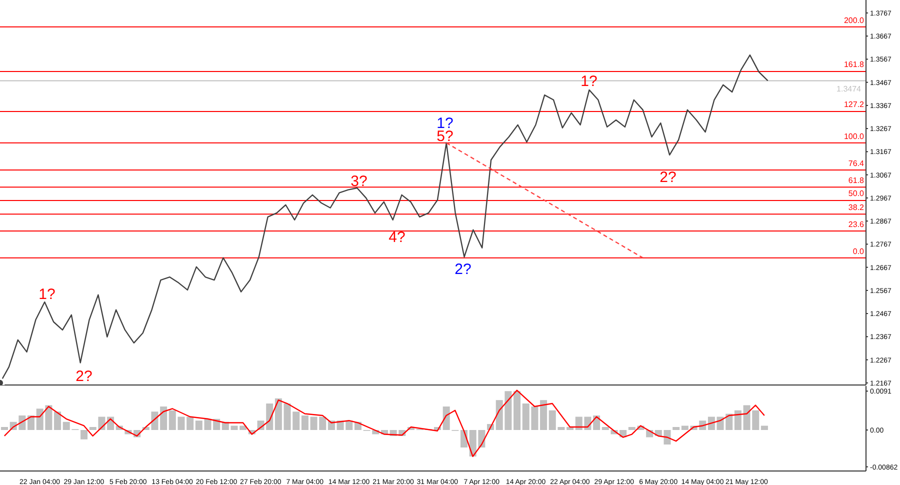 The height and width of the screenshot is (485, 900). Describe the element at coordinates (856, 194) in the screenshot. I see `annotation: 50.0` at that location.